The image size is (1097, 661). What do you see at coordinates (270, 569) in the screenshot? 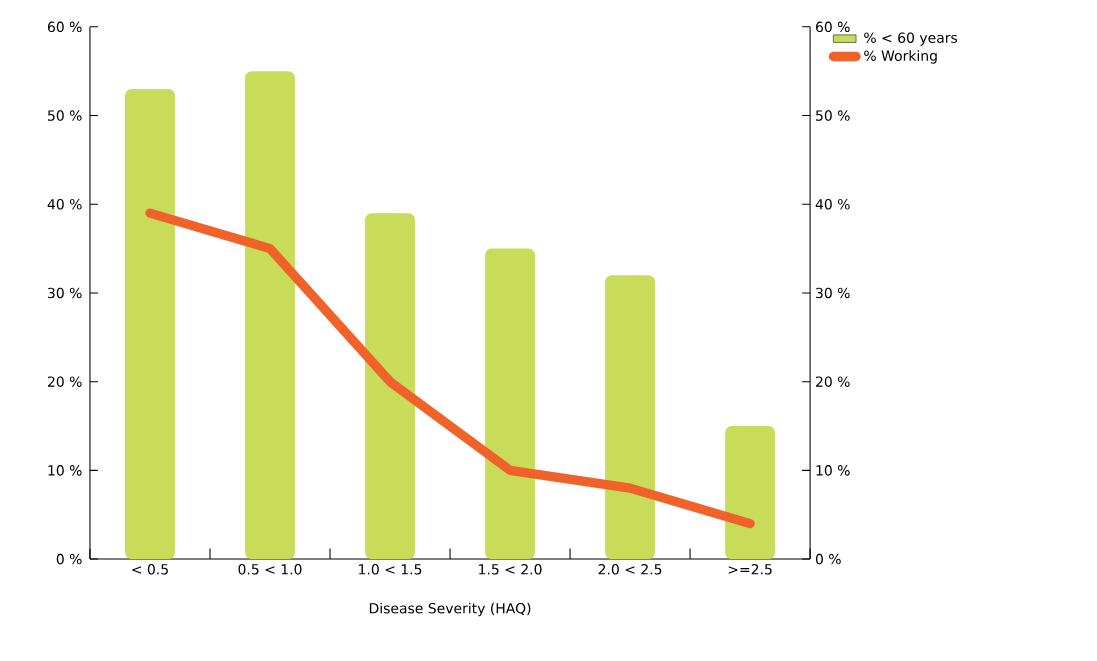
I see `x-tick-label: 0.5 < 1.0` at bounding box center [270, 569].